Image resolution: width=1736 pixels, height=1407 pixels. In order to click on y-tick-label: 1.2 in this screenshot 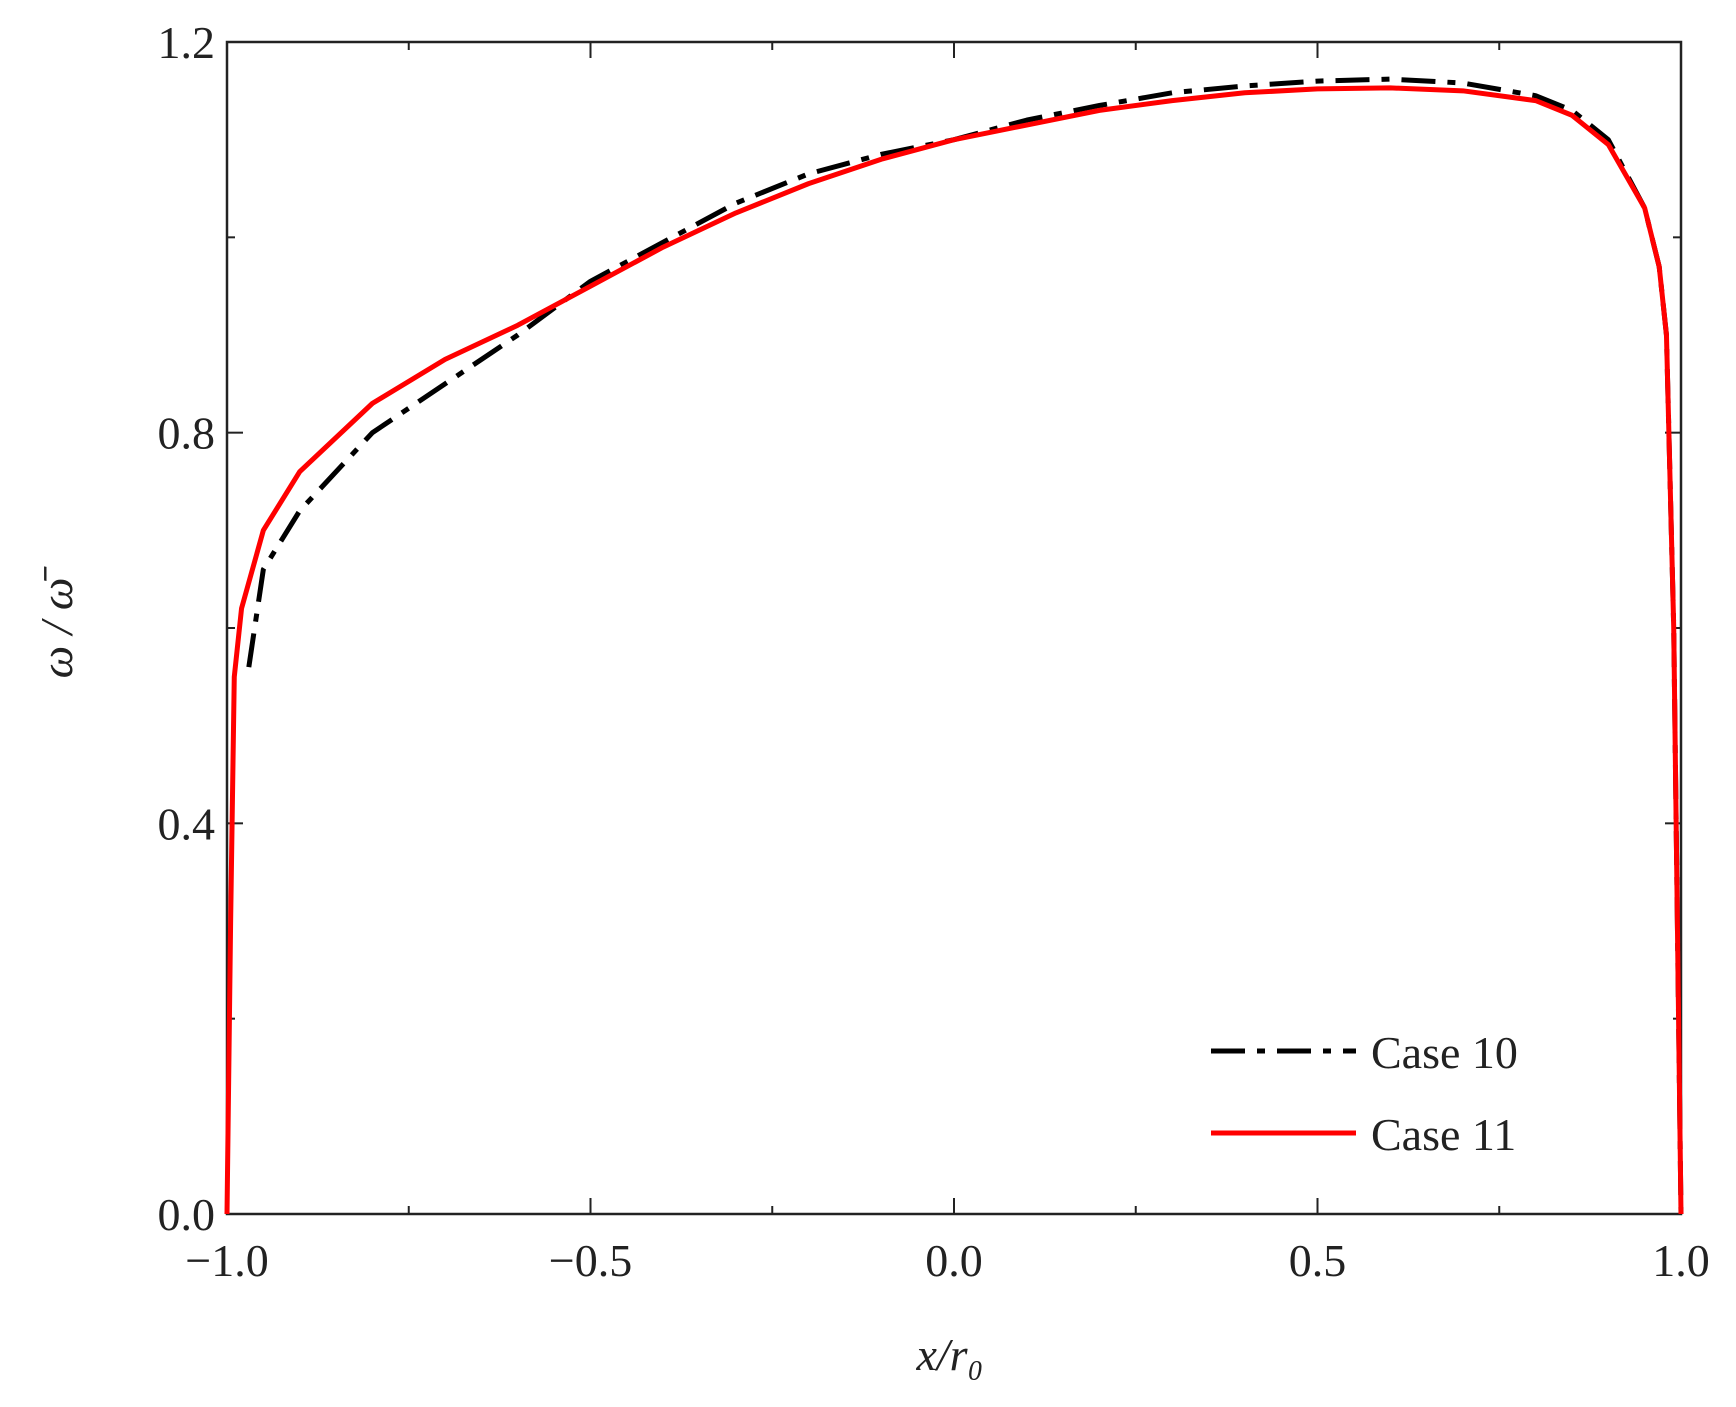, I will do `click(187, 42)`.